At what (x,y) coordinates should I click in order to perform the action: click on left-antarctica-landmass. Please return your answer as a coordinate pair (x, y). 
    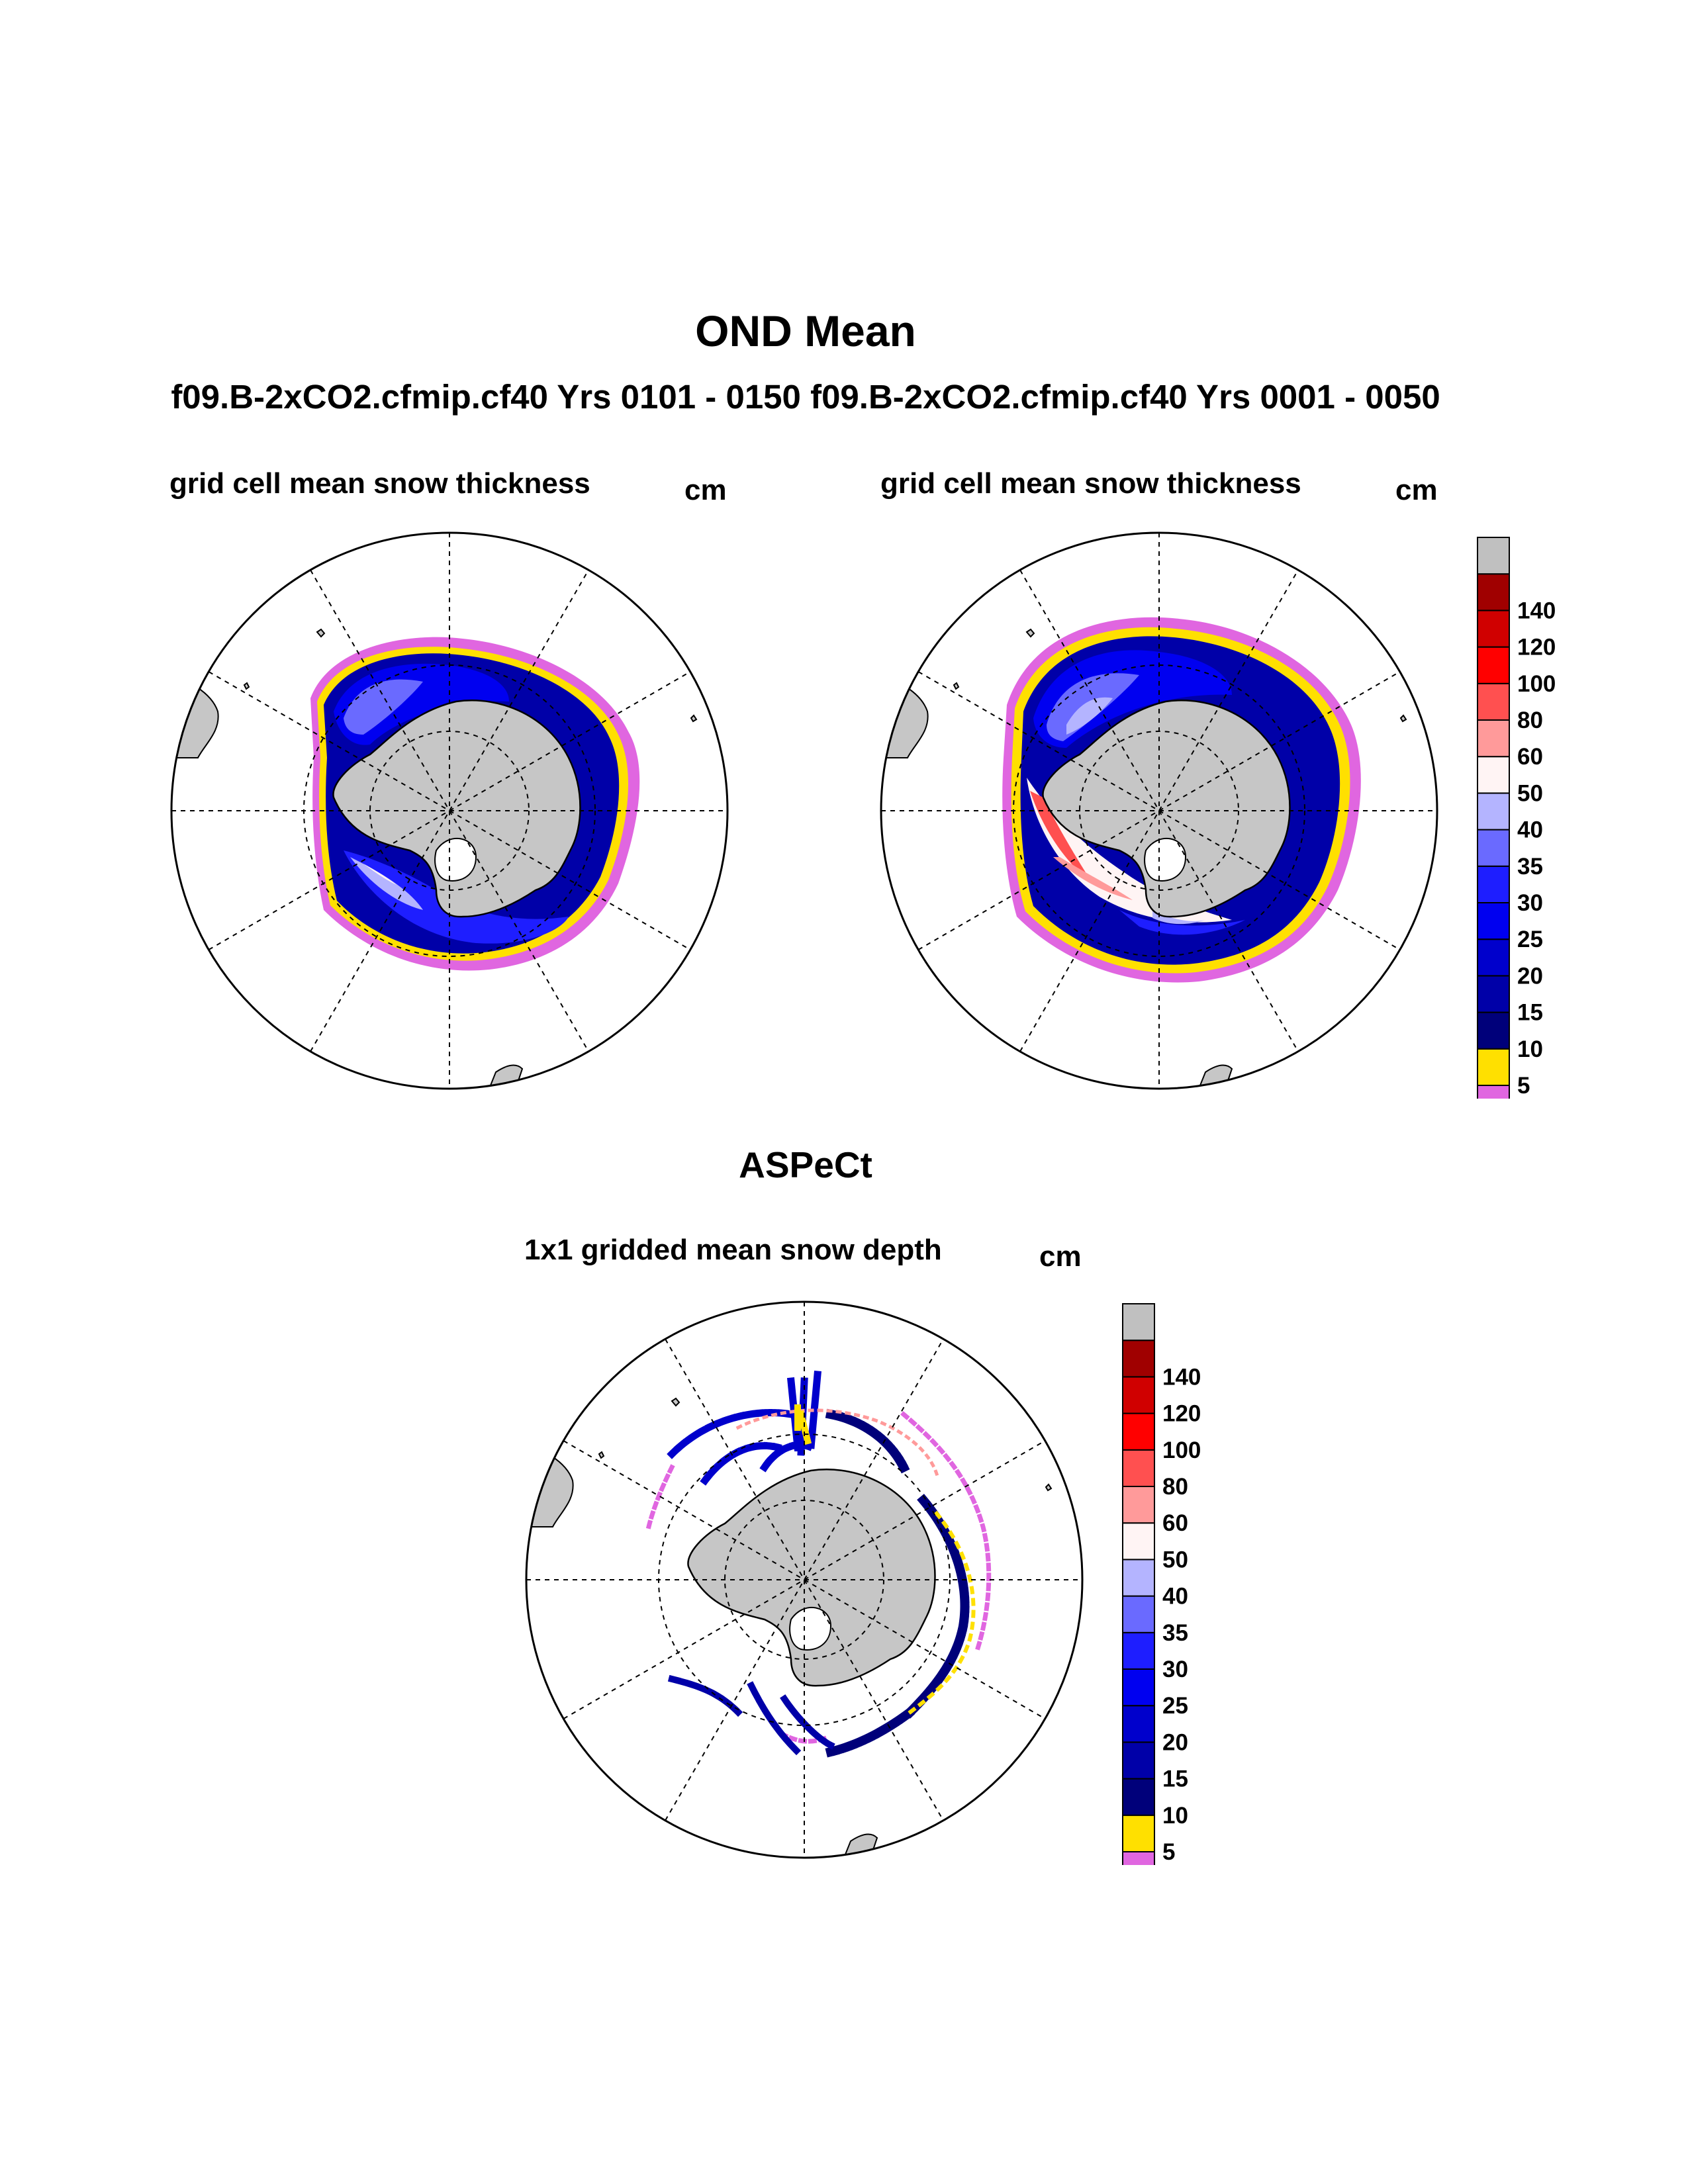
    Looking at the image, I should click on (456, 809).